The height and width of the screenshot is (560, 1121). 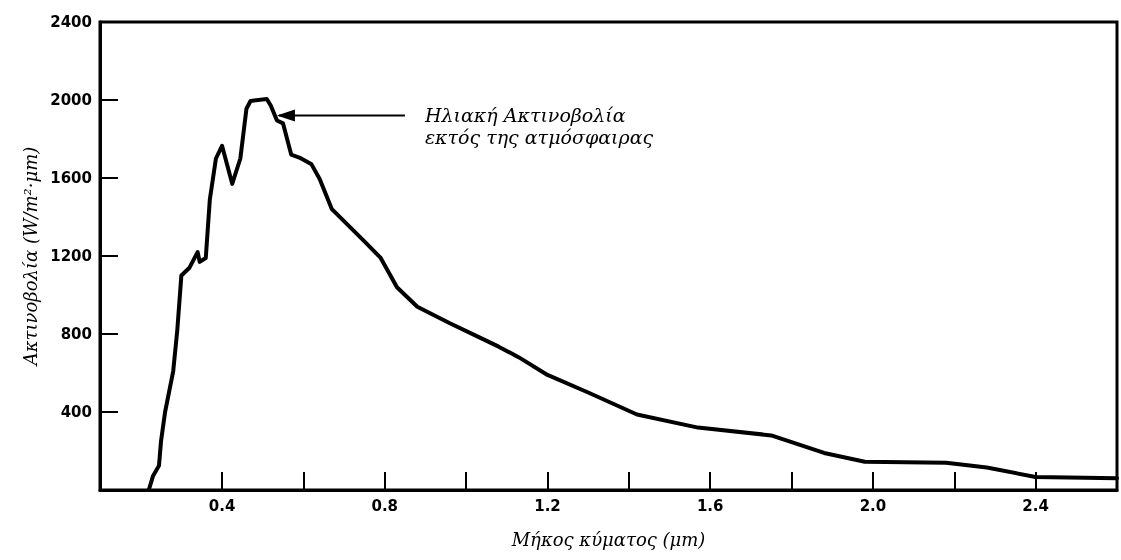 I want to click on x-tick-label: 1.2, so click(x=547, y=505).